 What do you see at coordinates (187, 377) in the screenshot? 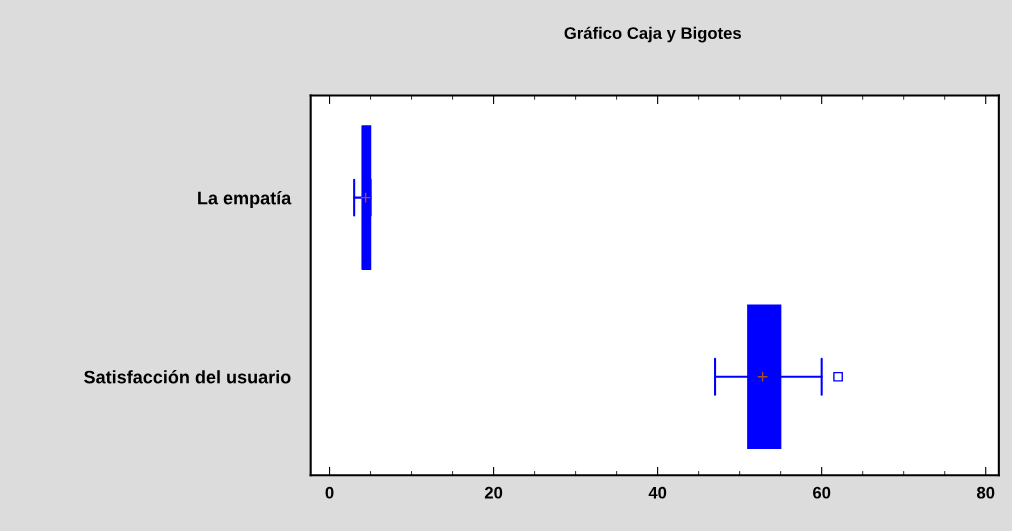
I see `y-tick-label: Satisfacción del usuario` at bounding box center [187, 377].